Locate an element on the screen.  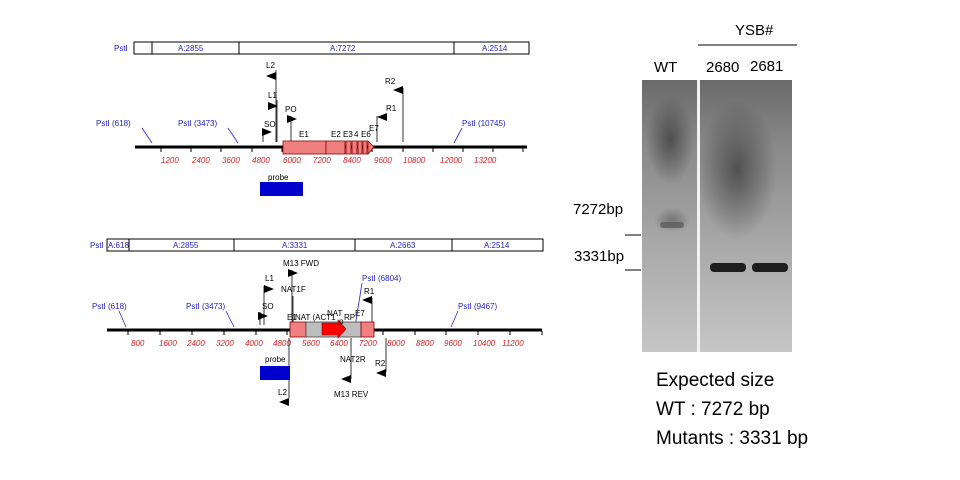
nat-arrow is located at coordinates (334, 329).